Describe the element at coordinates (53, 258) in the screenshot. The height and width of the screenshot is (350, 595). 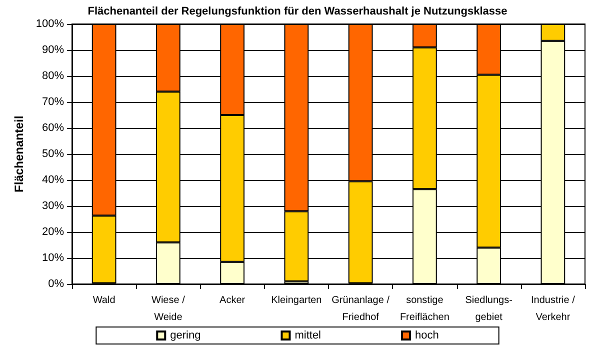
I see `y-tick-label: 10%` at that location.